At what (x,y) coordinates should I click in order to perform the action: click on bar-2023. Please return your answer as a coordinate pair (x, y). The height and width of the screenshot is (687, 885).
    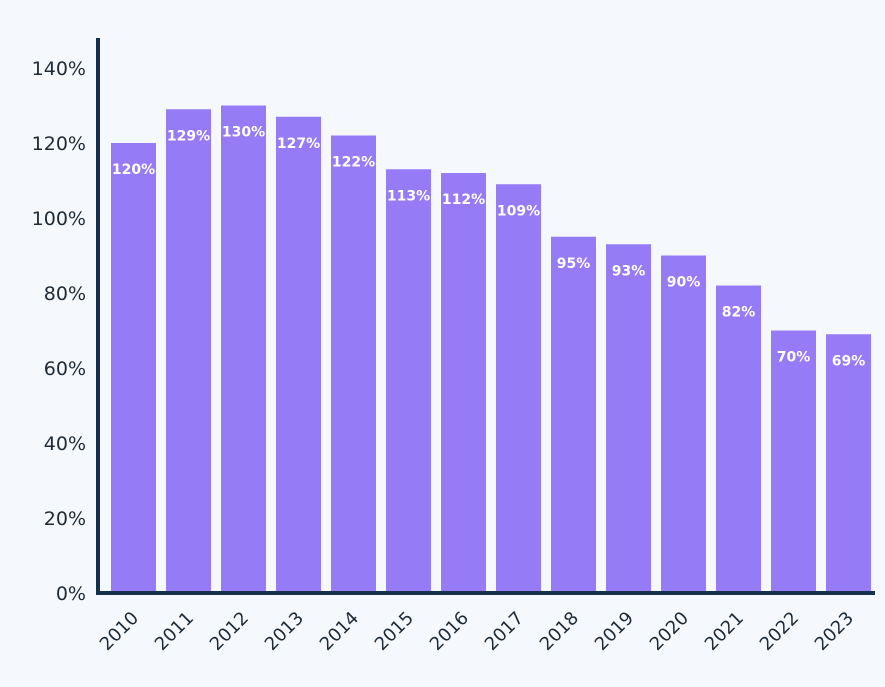
    Looking at the image, I should click on (848, 463).